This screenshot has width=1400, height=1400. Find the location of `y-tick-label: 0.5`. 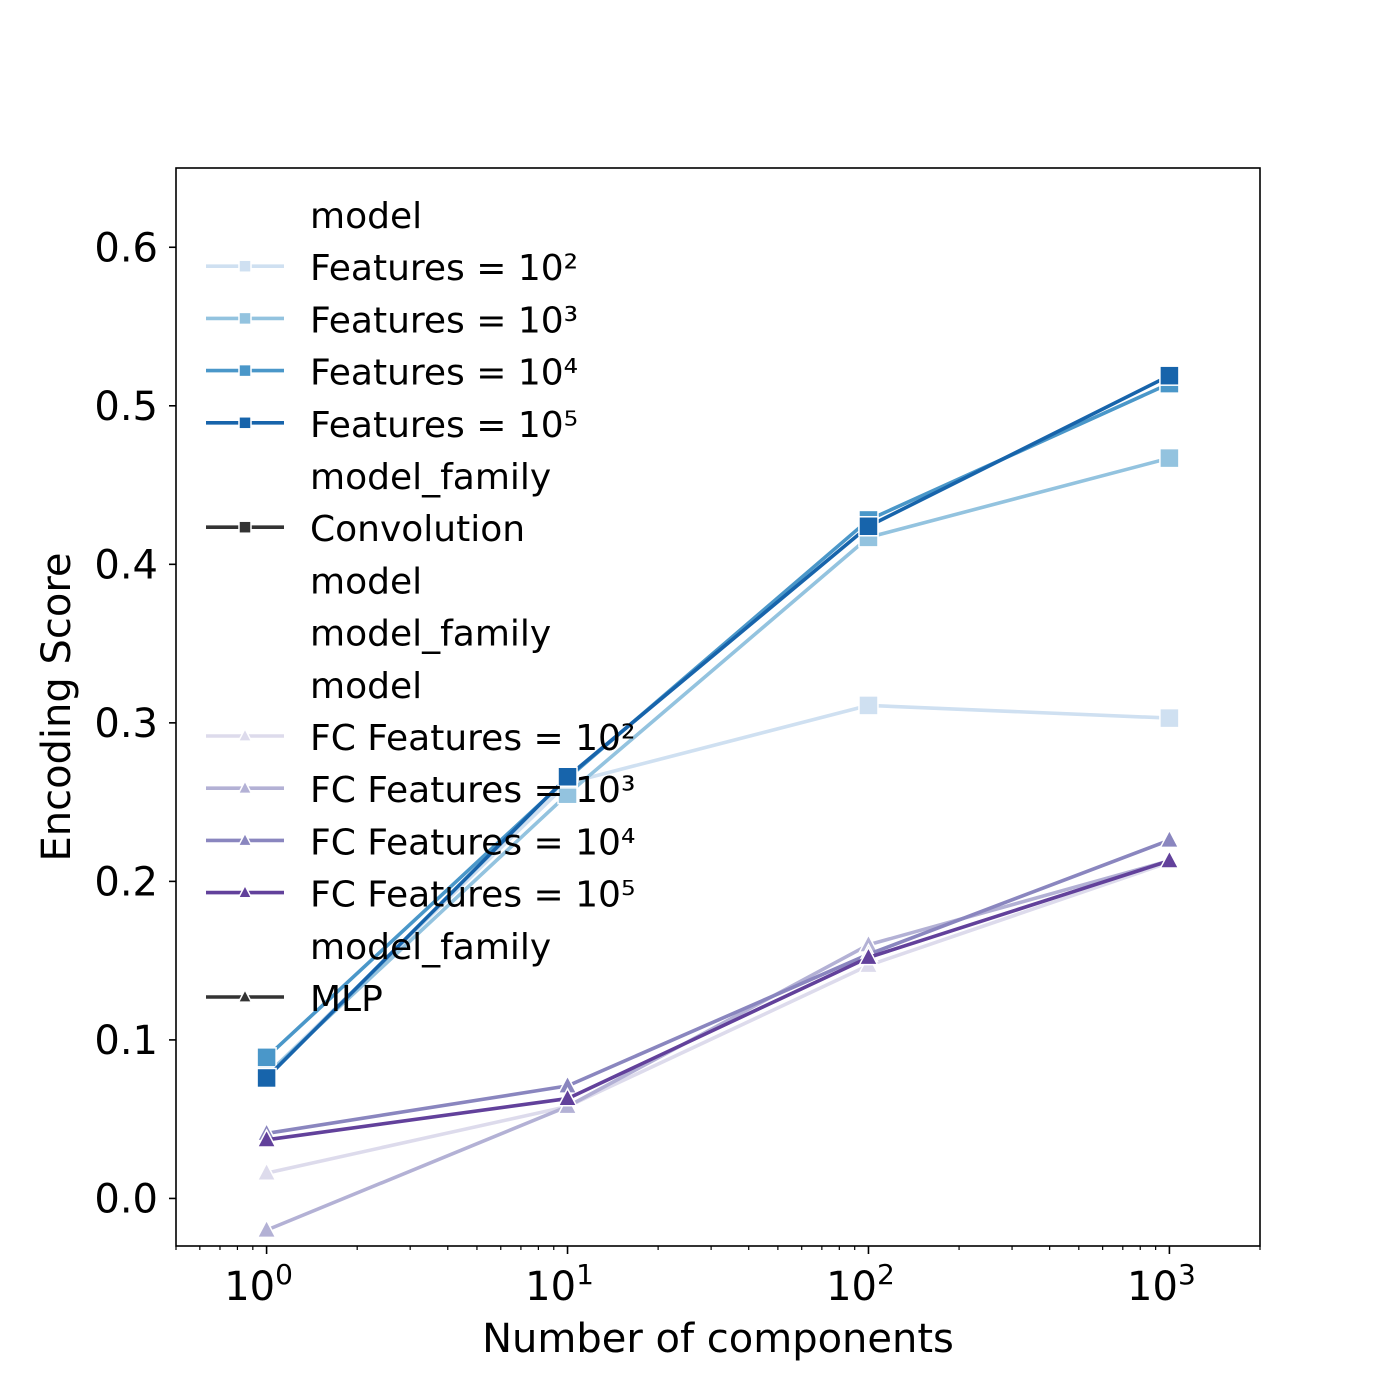

y-tick-label: 0.5 is located at coordinates (126, 407).